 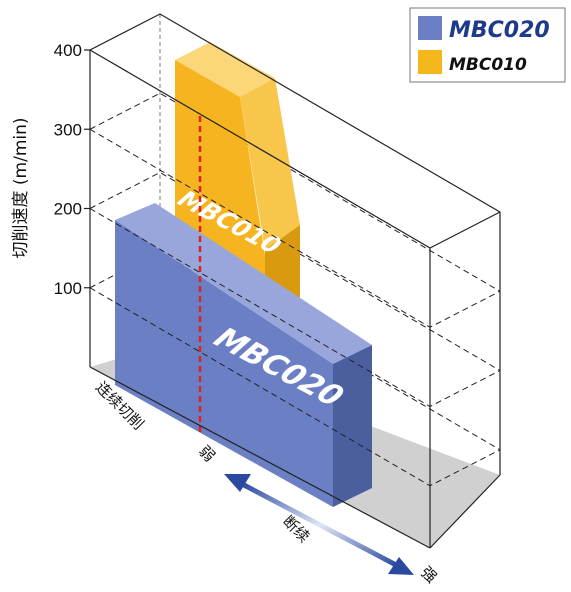 What do you see at coordinates (270, 164) in the screenshot?
I see `mbc010-side-face` at bounding box center [270, 164].